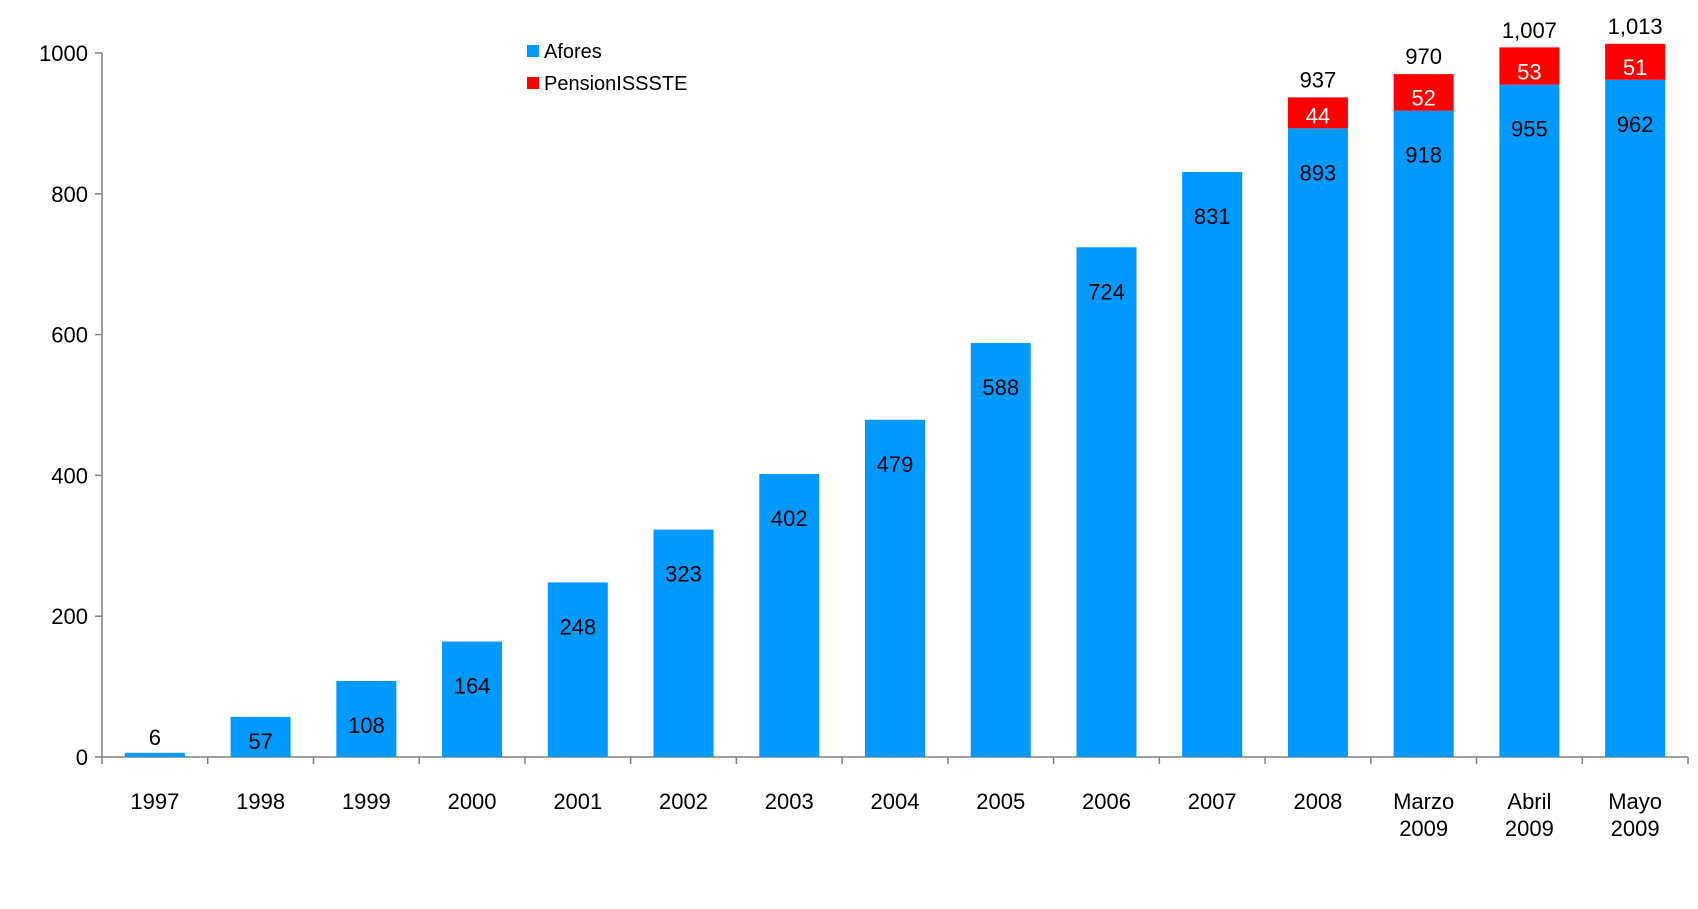  I want to click on data-label-afores: 108, so click(366, 725).